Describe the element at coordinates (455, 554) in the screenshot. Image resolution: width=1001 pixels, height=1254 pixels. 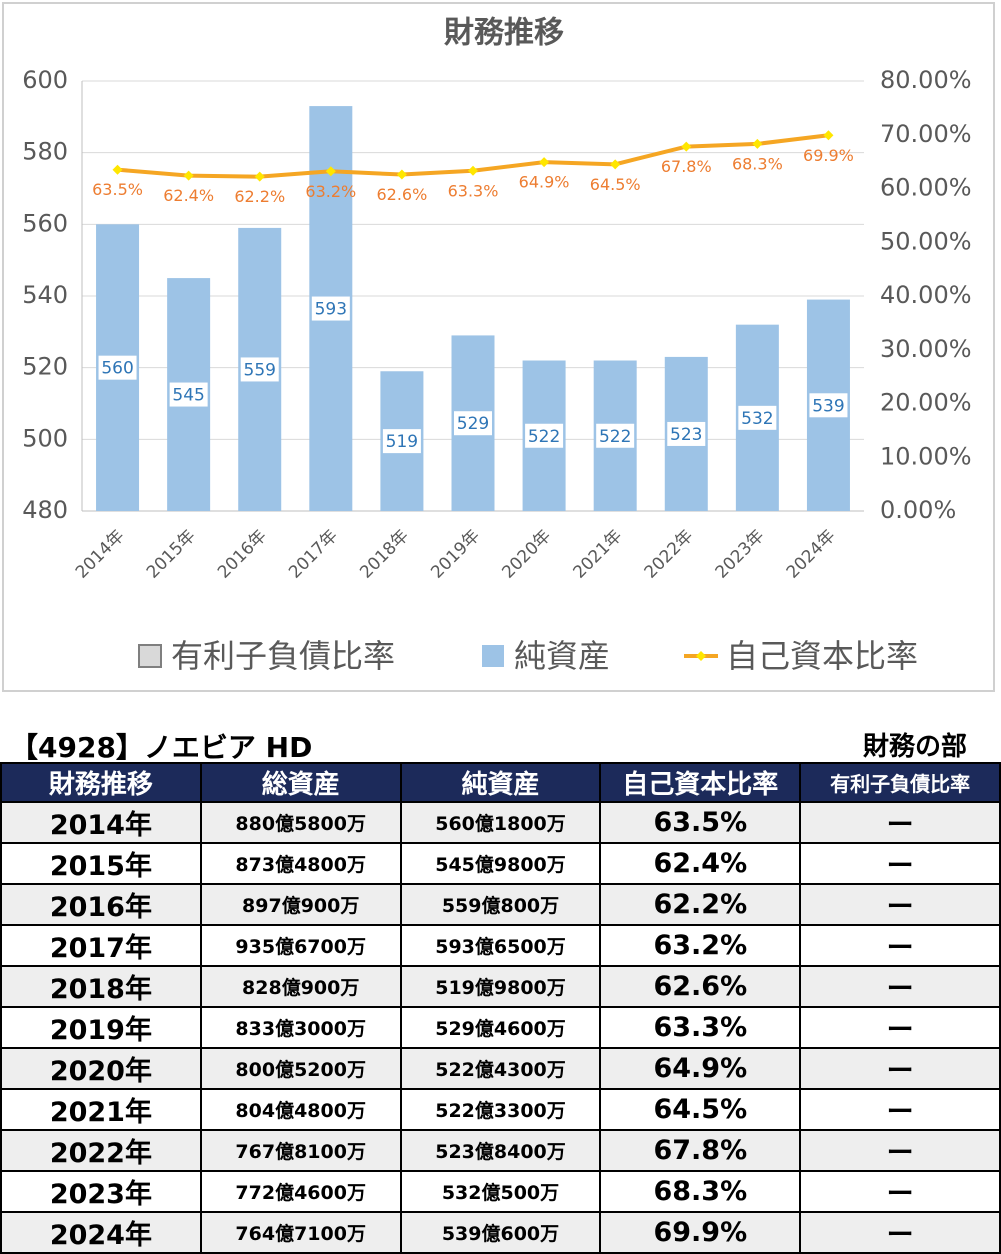
I see `x-tick-label: 2019年` at that location.